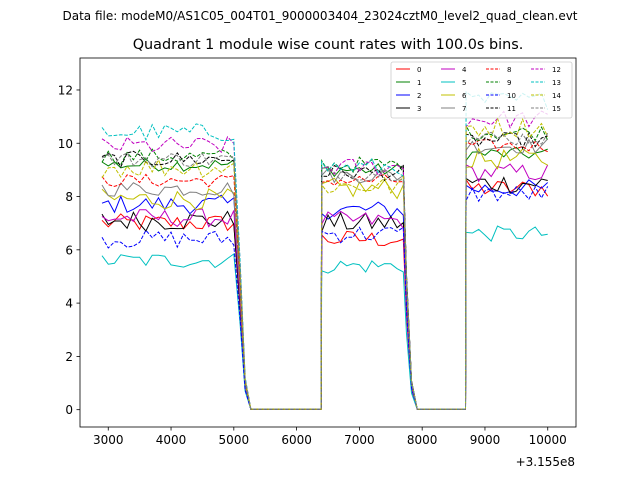 The height and width of the screenshot is (480, 640). I want to click on y-axis: 0 2 4 6 8 10 12, so click(69, 250).